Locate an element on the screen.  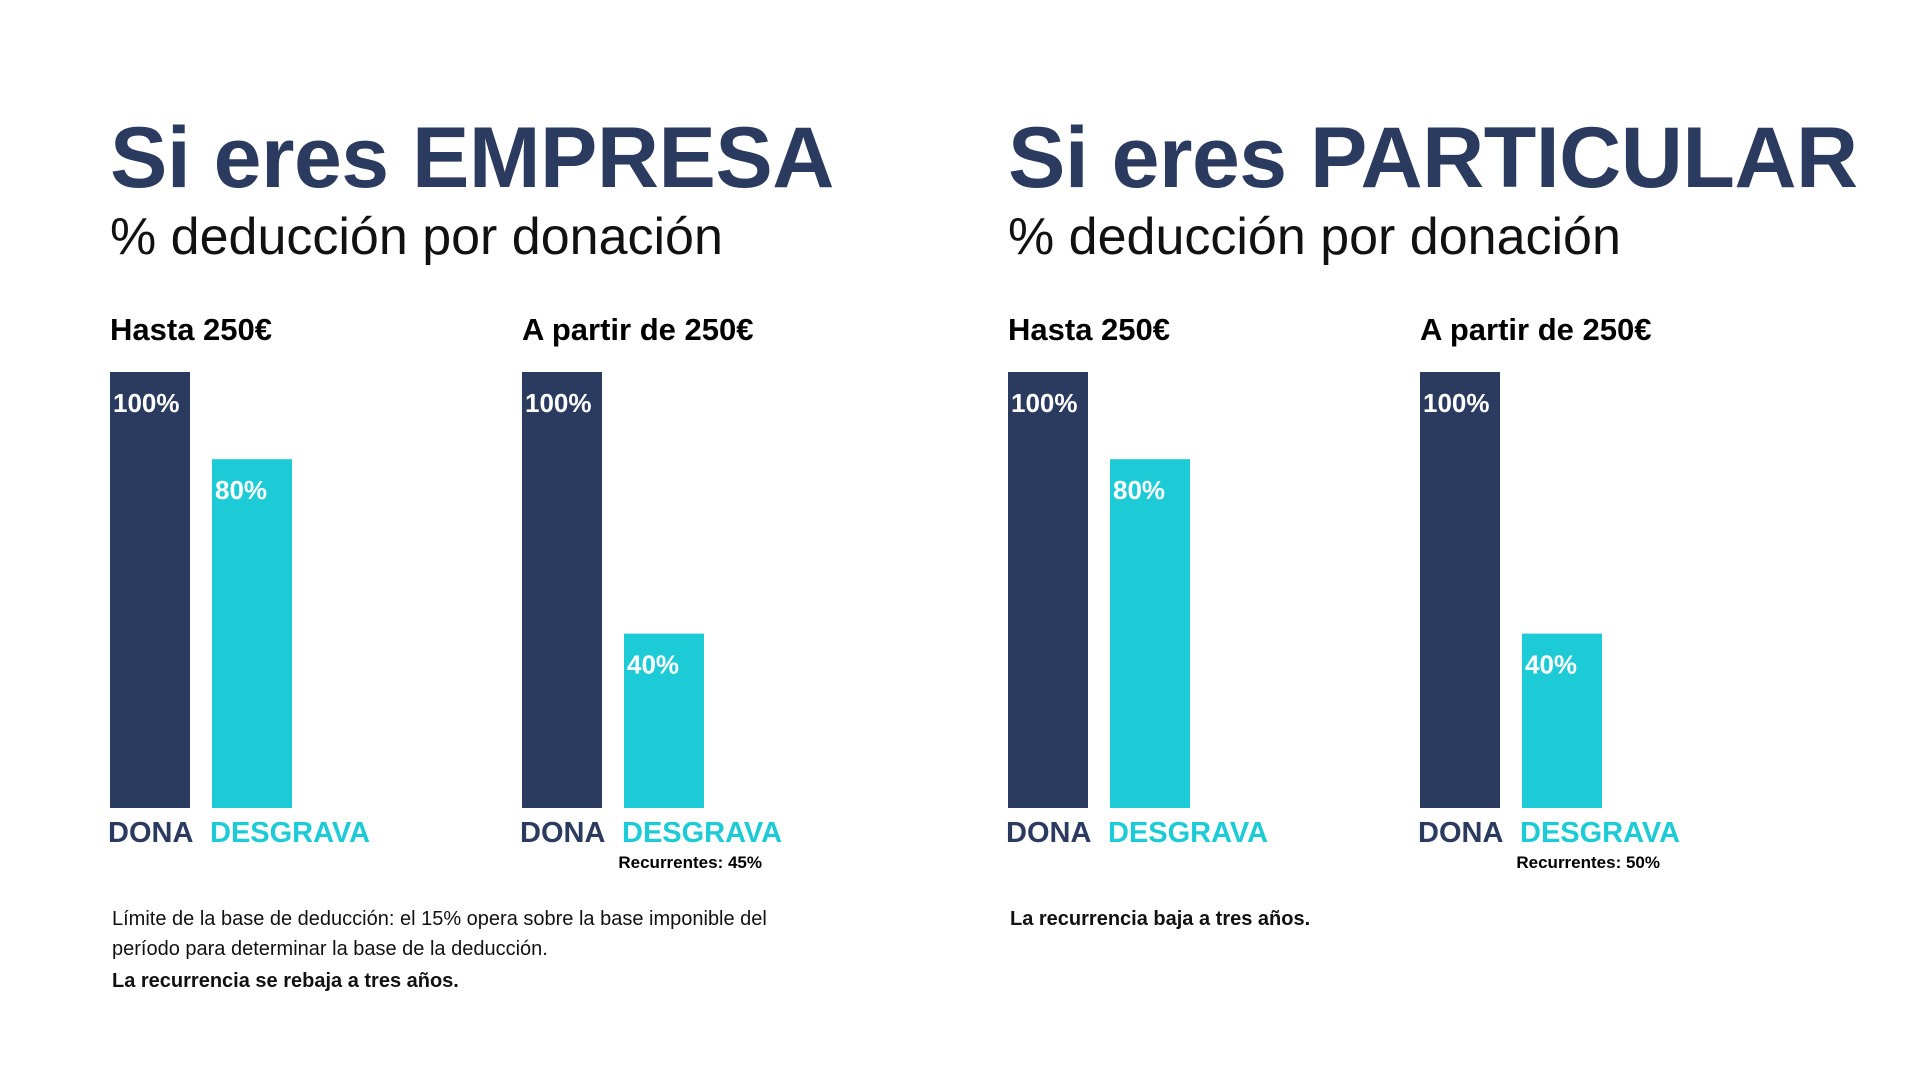
recurrentes-note: Recurrentes: 45% is located at coordinates (690, 862).